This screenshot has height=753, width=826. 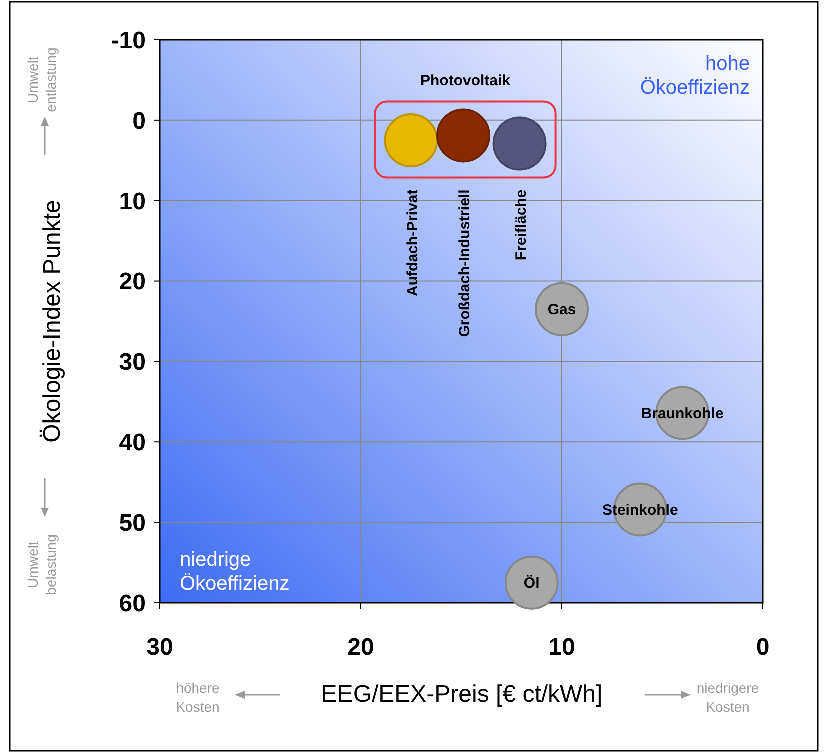 What do you see at coordinates (562, 310) in the screenshot?
I see `series-label: Gas` at bounding box center [562, 310].